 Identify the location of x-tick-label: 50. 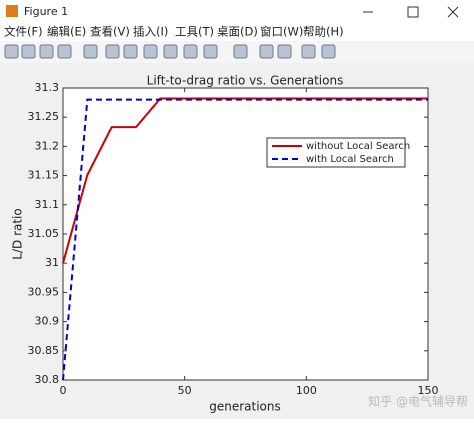
(185, 390).